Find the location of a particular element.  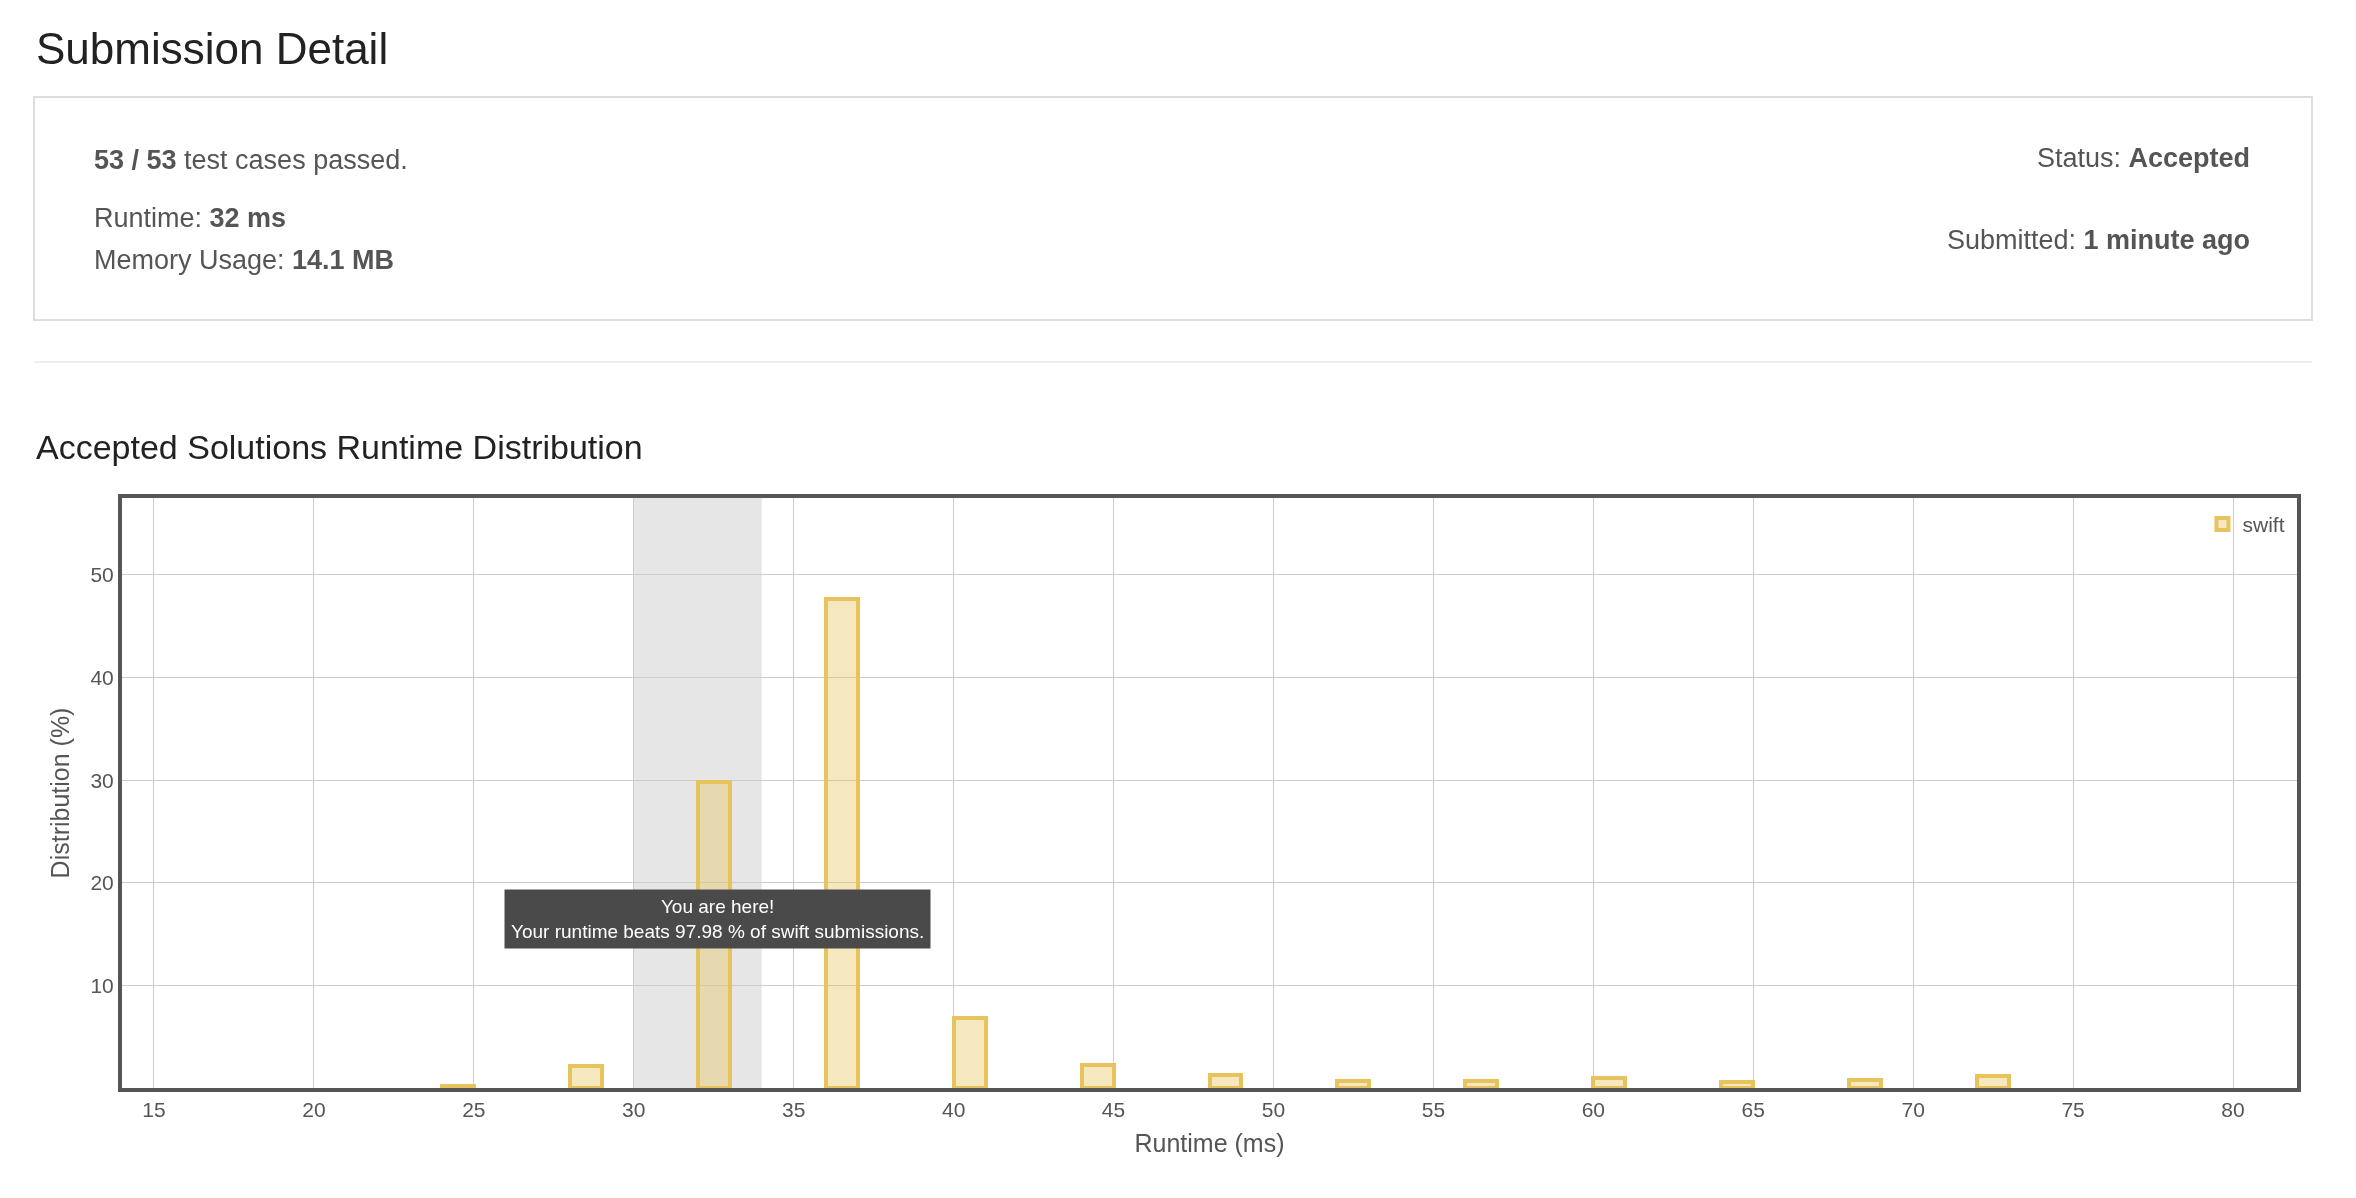

x-tick-label: 60 is located at coordinates (1593, 1110).